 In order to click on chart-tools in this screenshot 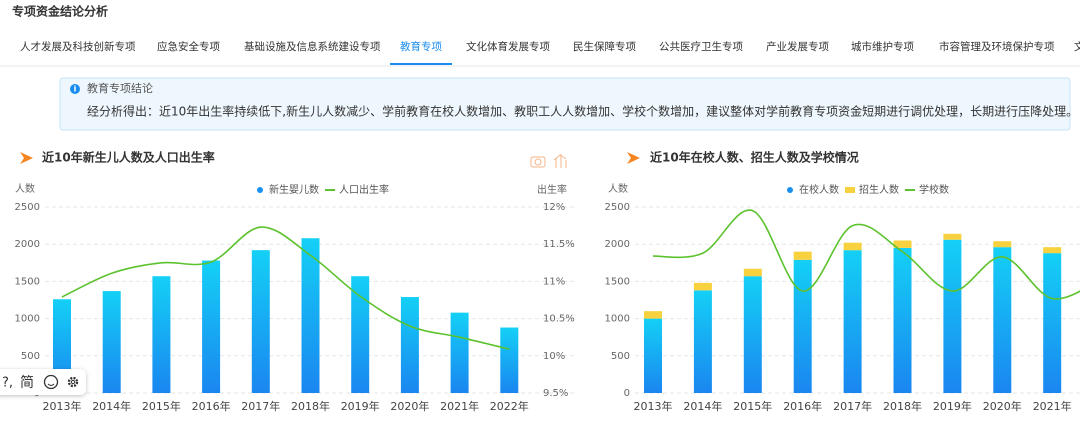, I will do `click(548, 161)`.